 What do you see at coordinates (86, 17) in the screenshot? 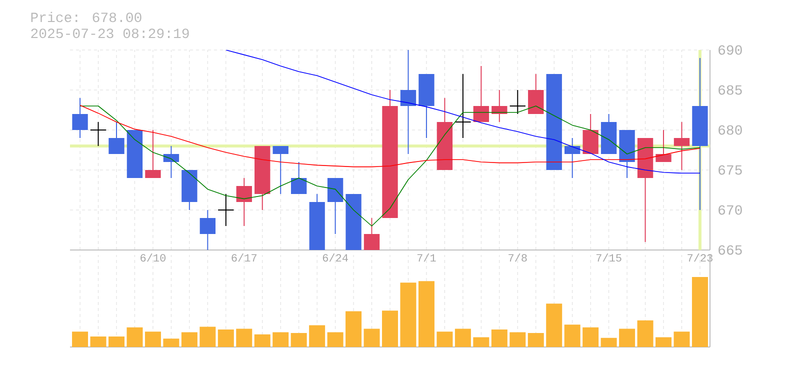
I see `chart-title: Price: 678.00` at bounding box center [86, 17].